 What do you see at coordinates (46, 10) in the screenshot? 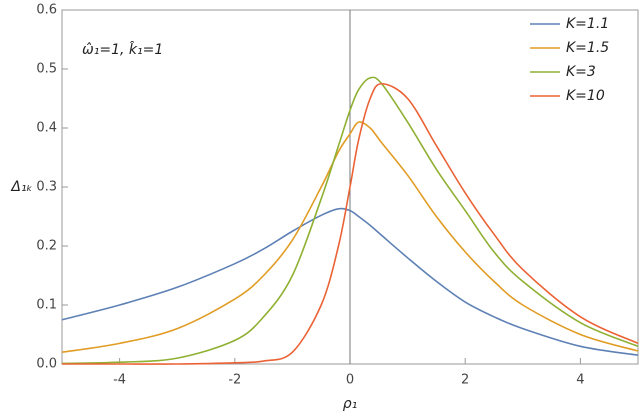
I see `y-tick-label: 0.6` at bounding box center [46, 10].